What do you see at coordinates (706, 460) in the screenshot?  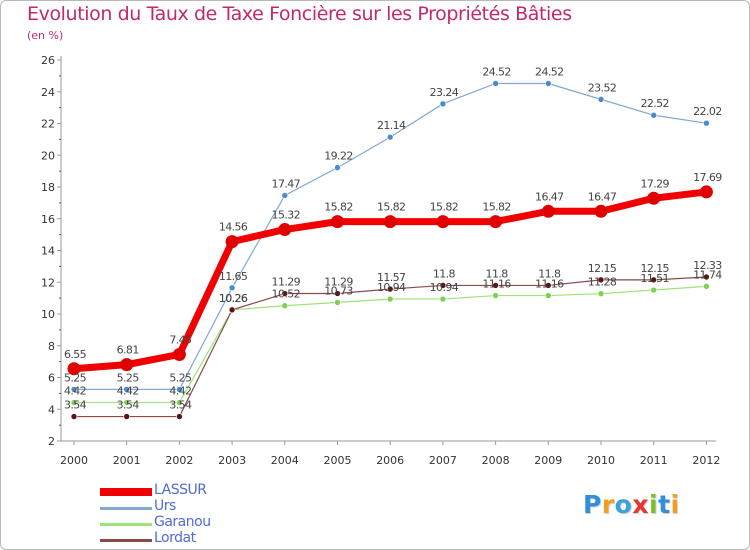 I see `x-tick-label: 2012` at bounding box center [706, 460].